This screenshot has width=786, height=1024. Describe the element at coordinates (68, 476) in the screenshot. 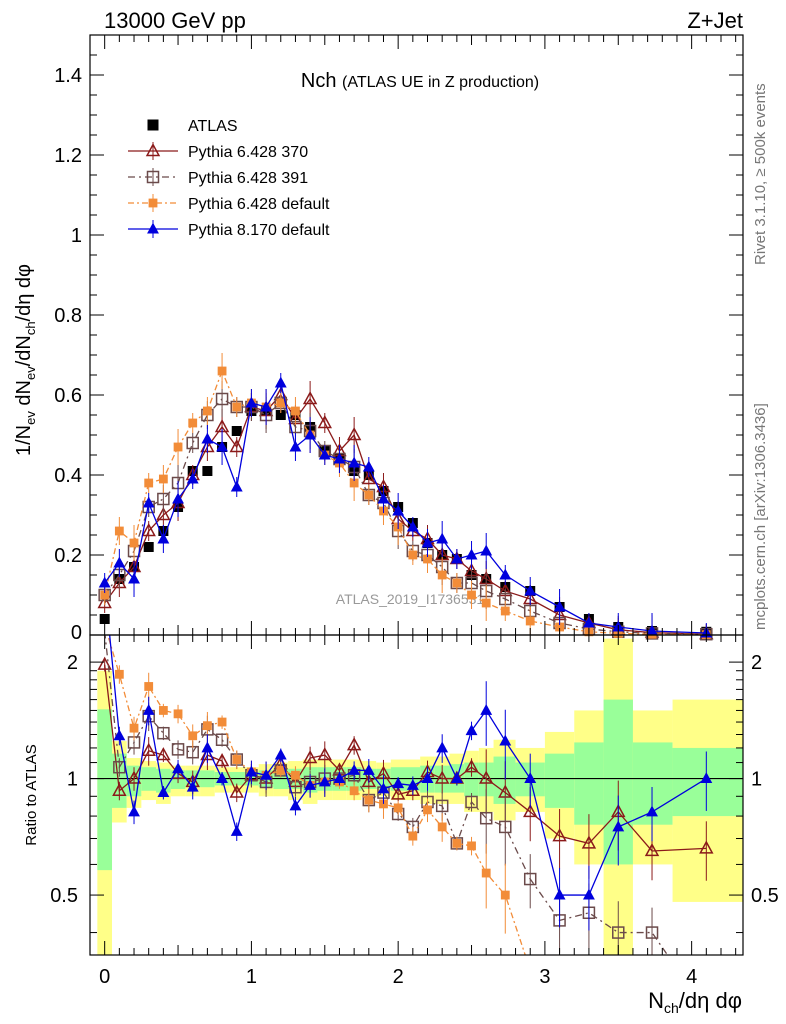

I see `y-tick-label: 0.4` at that location.